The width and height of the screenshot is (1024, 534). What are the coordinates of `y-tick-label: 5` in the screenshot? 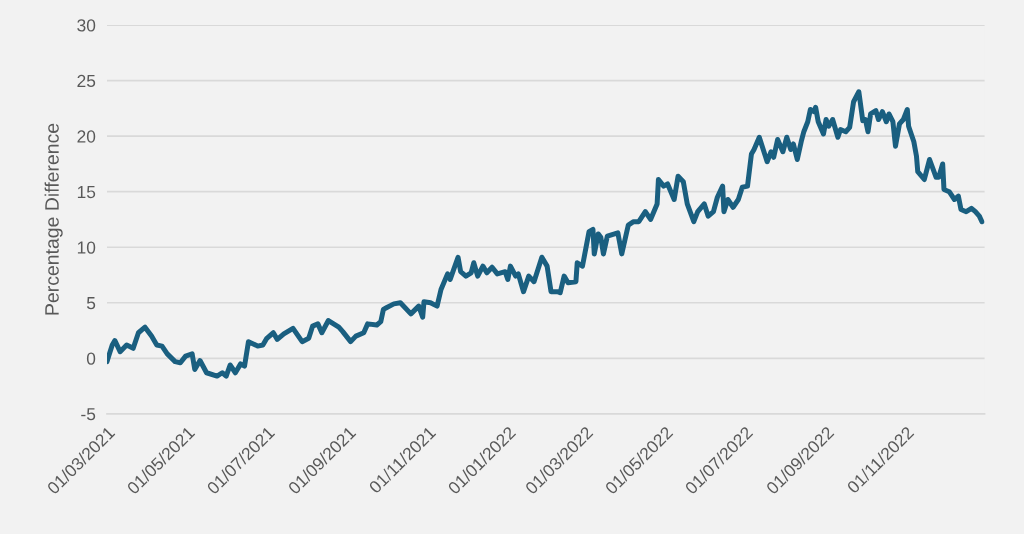 It's located at (91, 303).